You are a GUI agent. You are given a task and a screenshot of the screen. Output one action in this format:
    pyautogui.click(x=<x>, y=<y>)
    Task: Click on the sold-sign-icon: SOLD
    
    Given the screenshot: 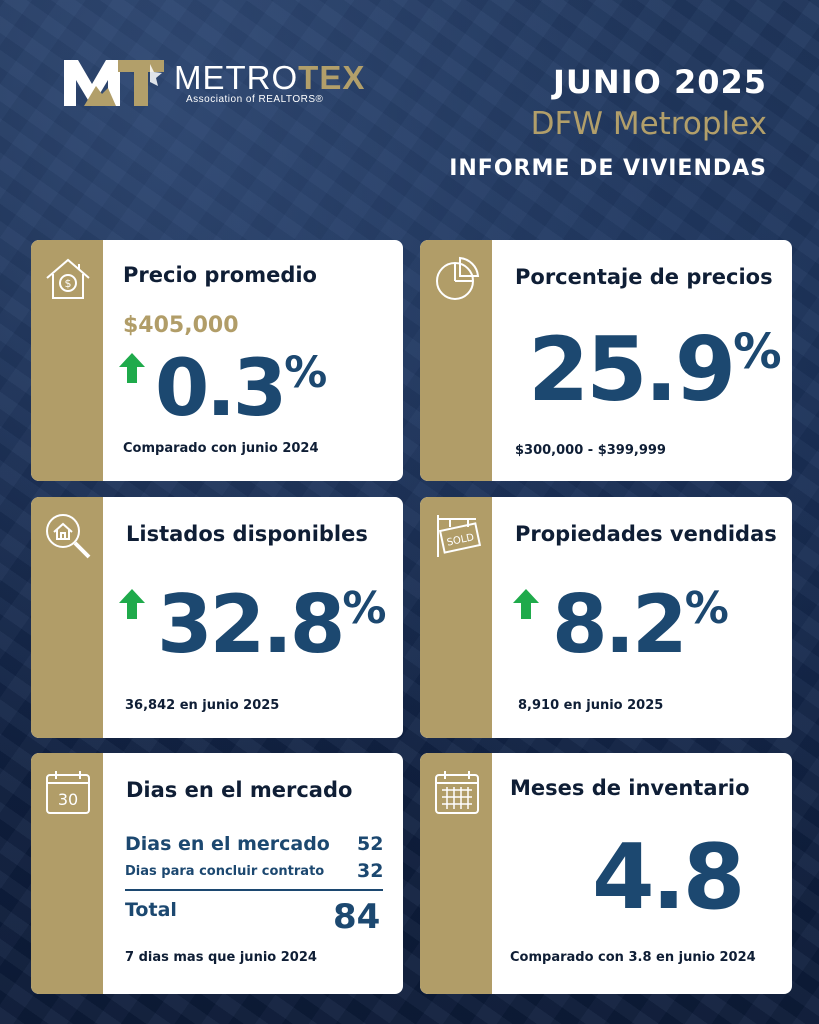 What is the action you would take?
    pyautogui.click(x=459, y=536)
    